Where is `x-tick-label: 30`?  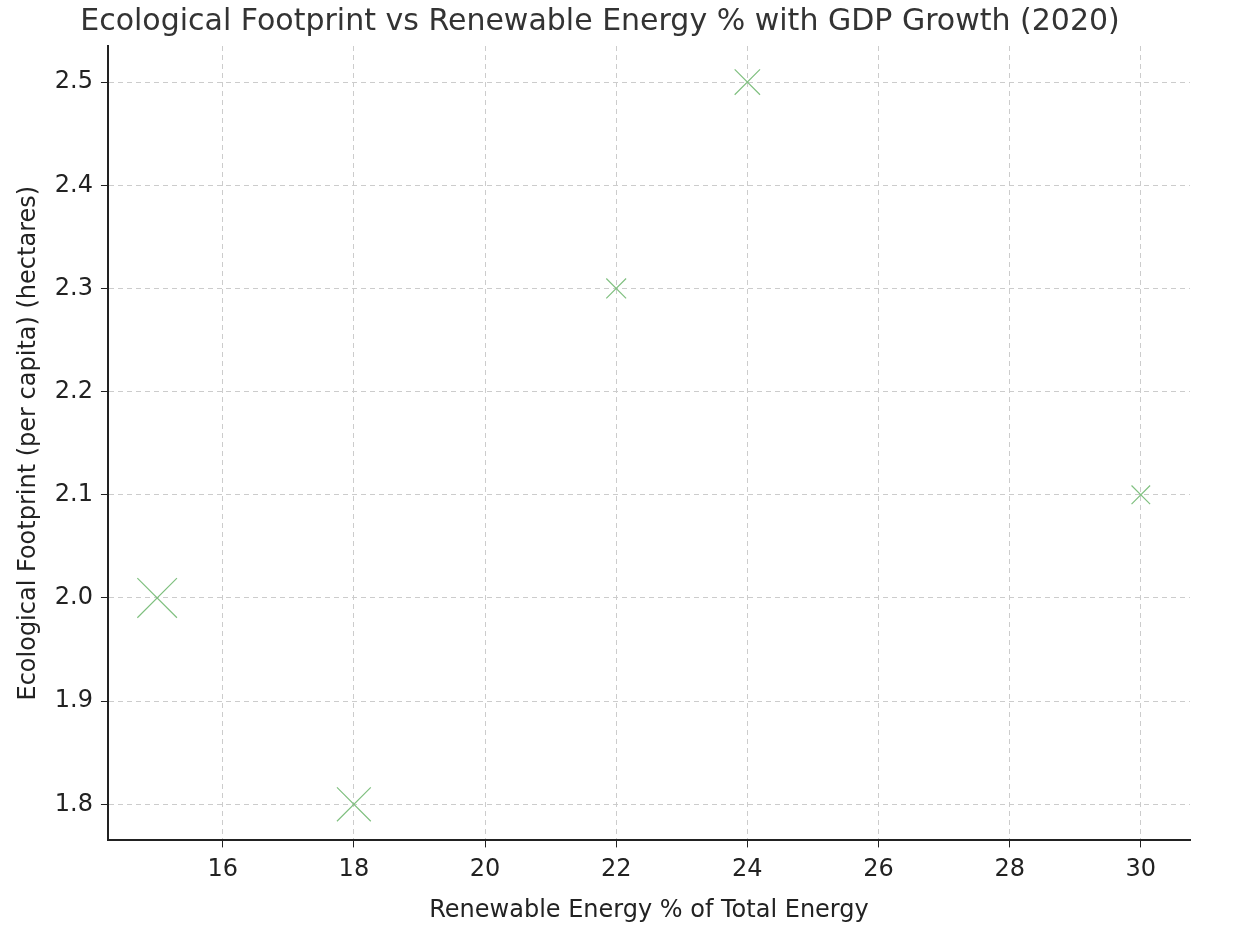
x-tick-label: 30 is located at coordinates (1141, 868).